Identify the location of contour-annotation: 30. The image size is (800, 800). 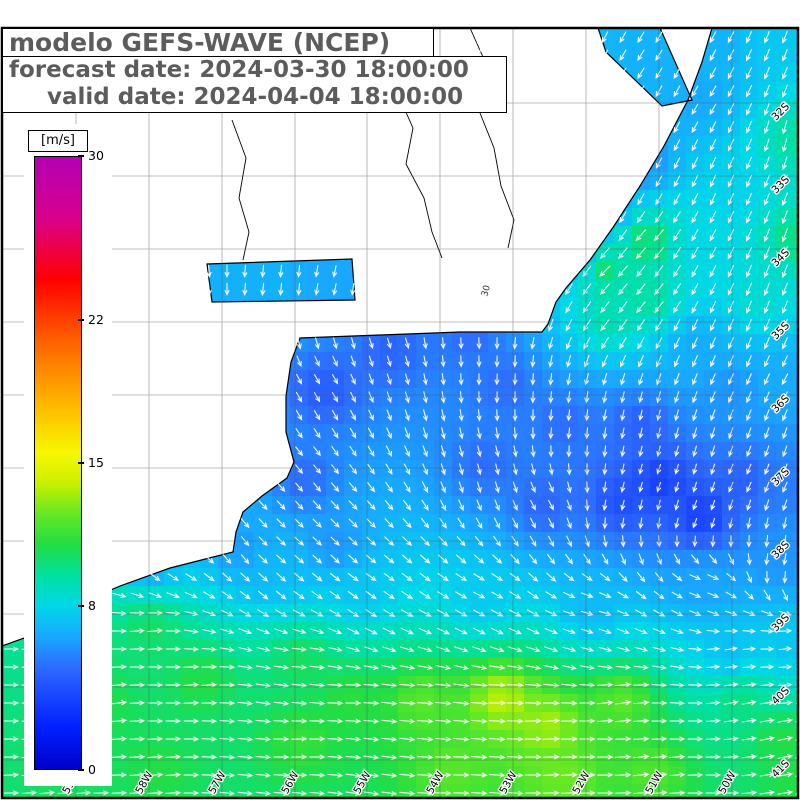
(486, 291).